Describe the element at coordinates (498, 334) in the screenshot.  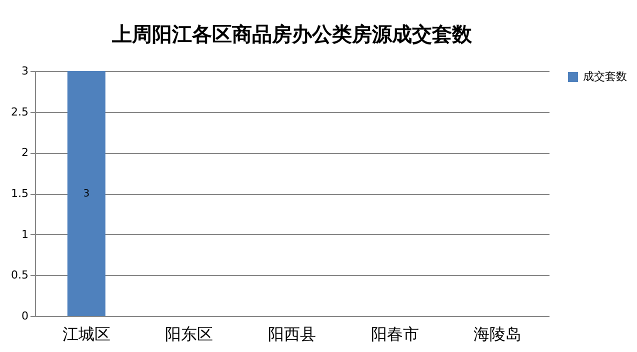
I see `x-tick-label: 海陵岛` at that location.